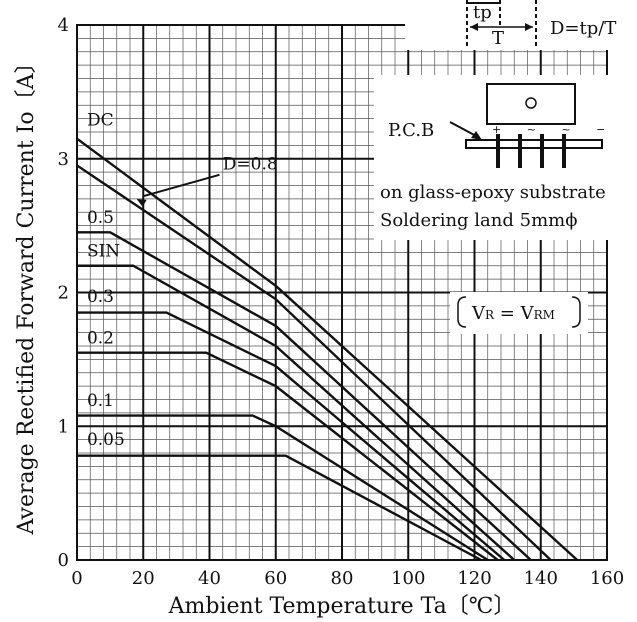 This screenshot has width=637, height=622. I want to click on duty-inset-box, so click(521, 25).